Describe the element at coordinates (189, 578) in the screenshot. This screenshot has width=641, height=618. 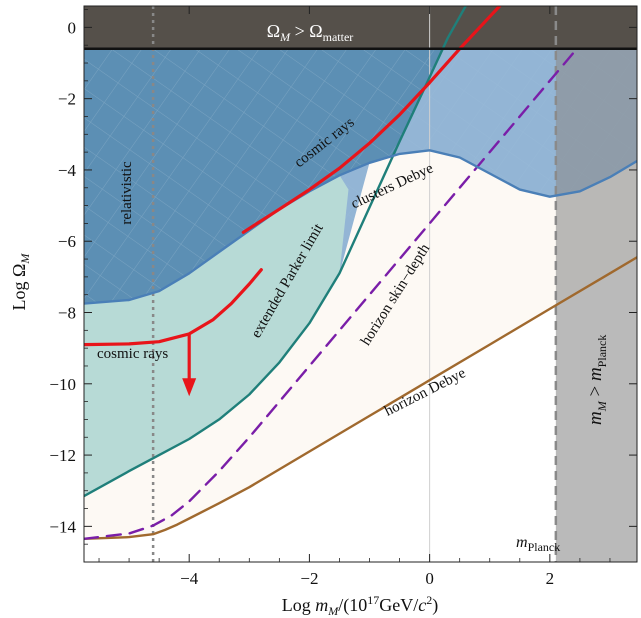
I see `x-tick-label: −4` at that location.